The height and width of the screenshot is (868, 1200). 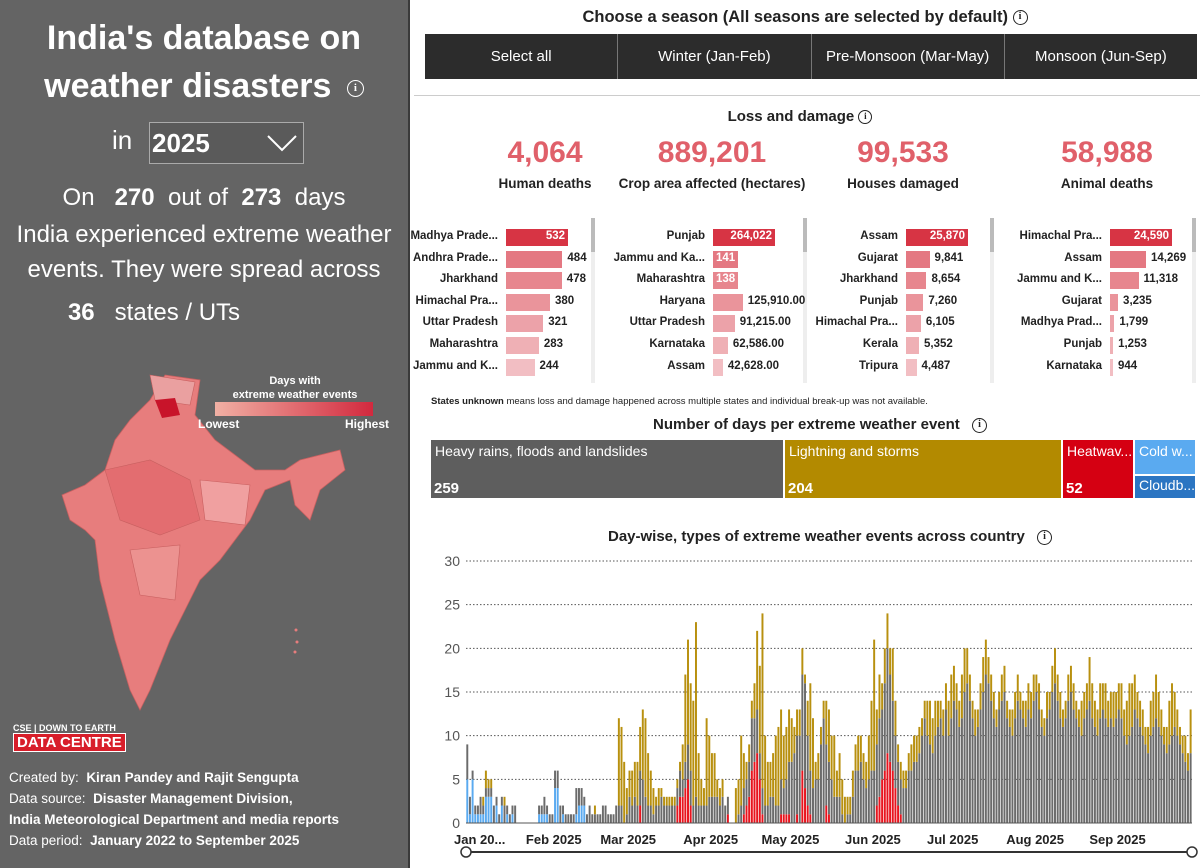 What do you see at coordinates (1192, 852) in the screenshot?
I see `slider-handle-end` at bounding box center [1192, 852].